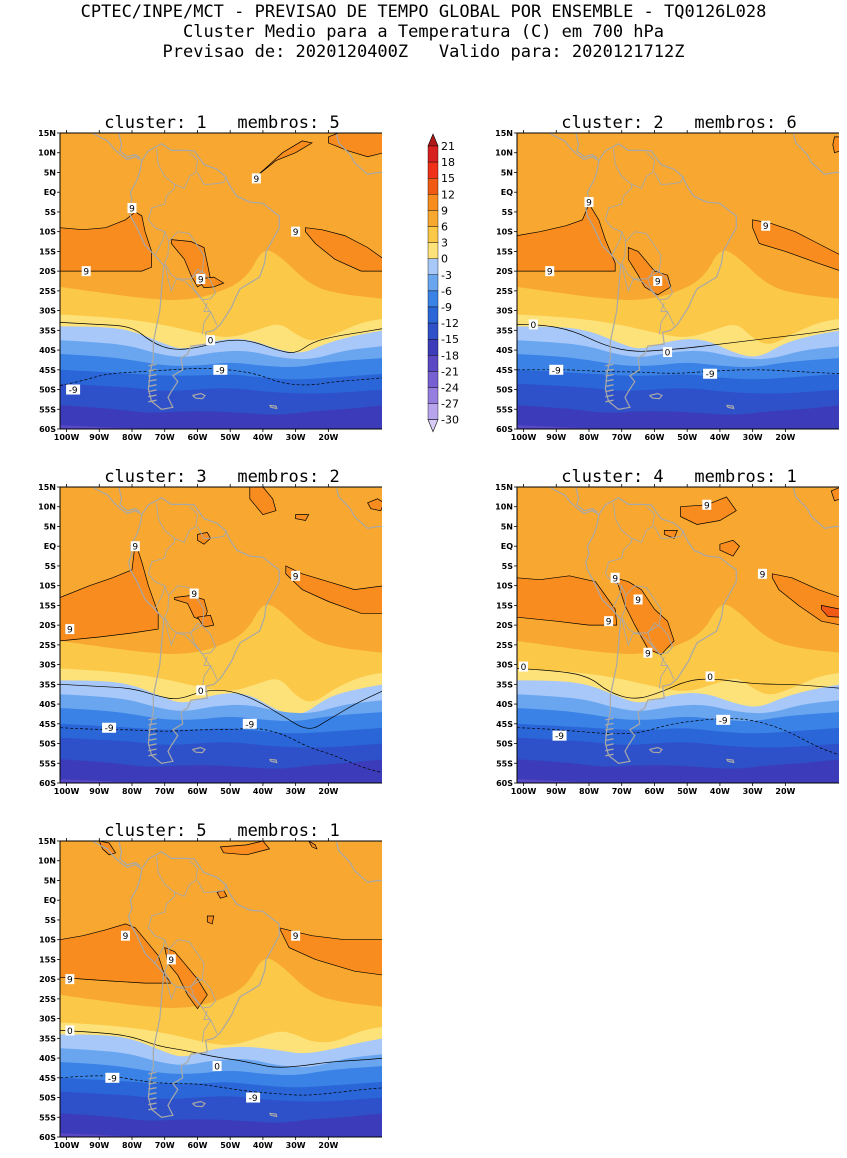 This screenshot has width=847, height=1158. What do you see at coordinates (450, 404) in the screenshot?
I see `colorbar-label: -27` at bounding box center [450, 404].